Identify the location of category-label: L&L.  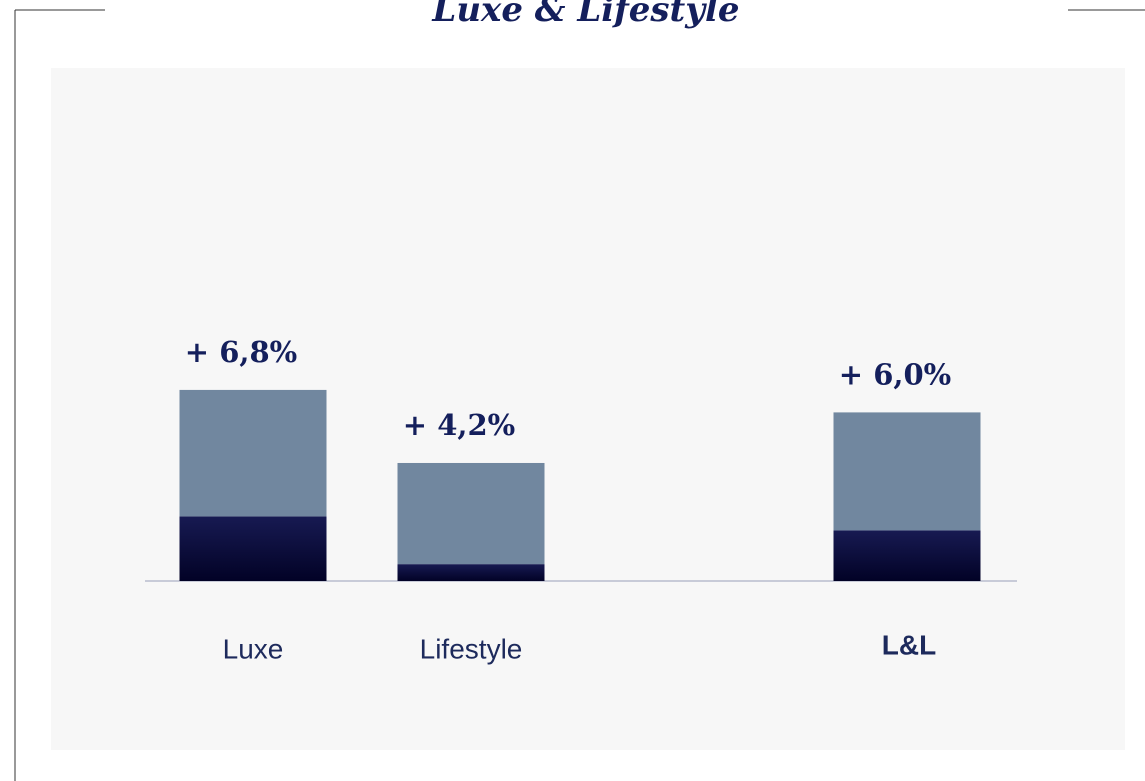
(909, 644).